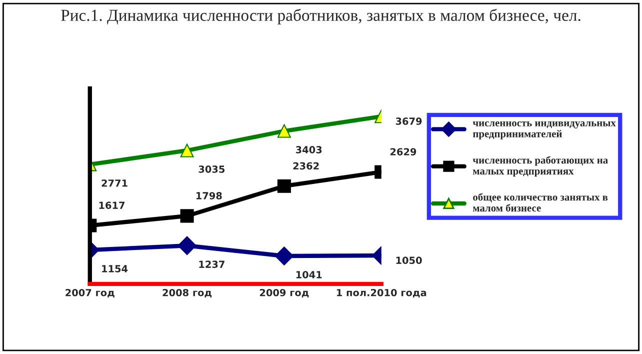 The image size is (642, 354). I want to click on legend-label: численность индивидуальных предпринимателей, so click(544, 130).